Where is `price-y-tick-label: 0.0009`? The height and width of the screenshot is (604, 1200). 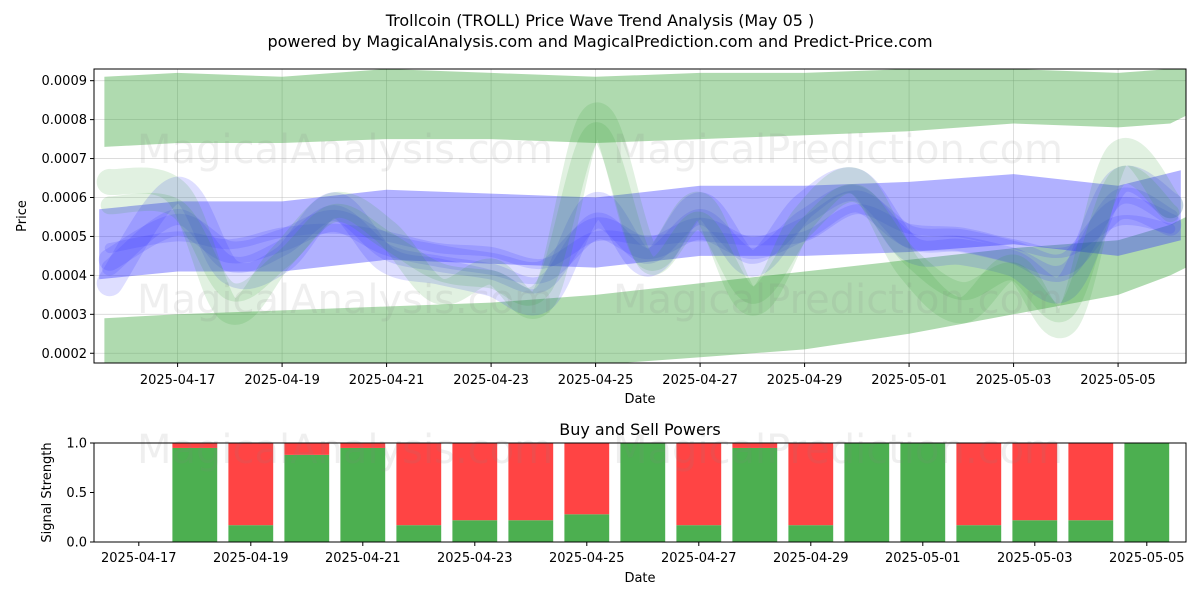
price-y-tick-label: 0.0009 is located at coordinates (65, 81).